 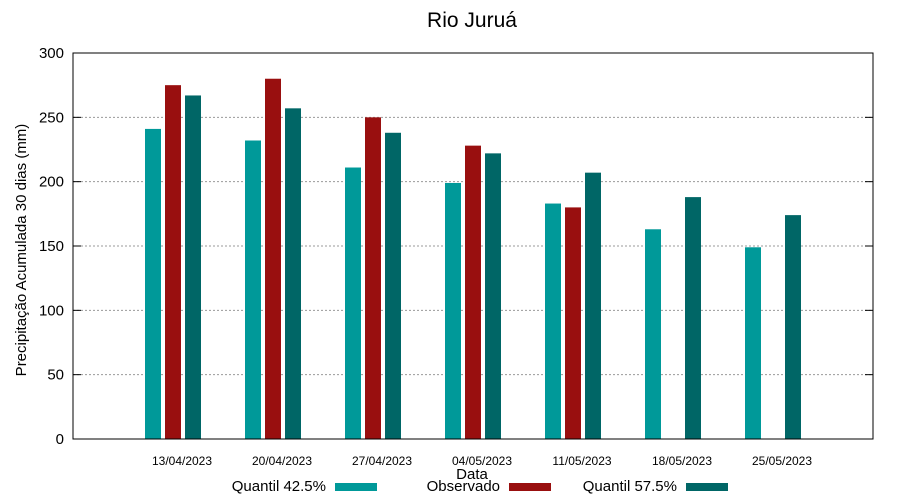 I want to click on x-tick-label: 11/05/2023, so click(x=581, y=461).